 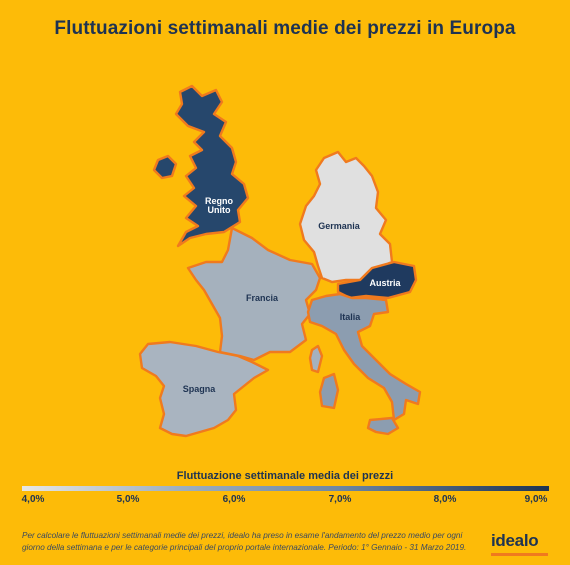 What do you see at coordinates (364, 357) in the screenshot?
I see `country-italy` at bounding box center [364, 357].